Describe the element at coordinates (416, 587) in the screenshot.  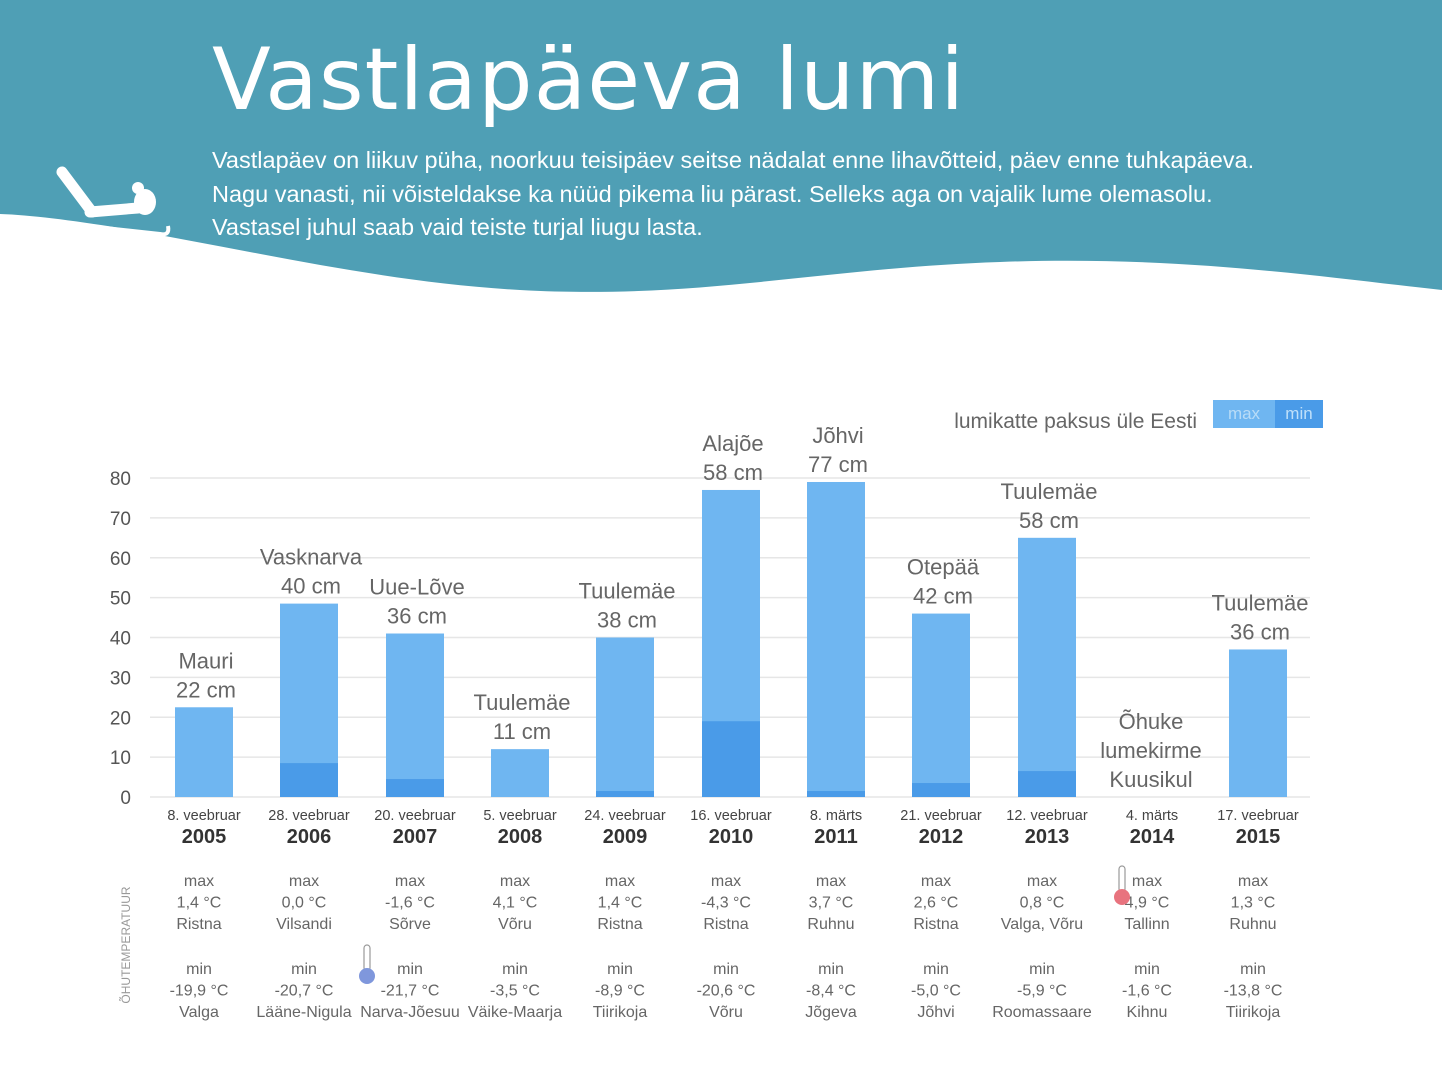
I see `bar-annotation: Uue-Lõve` at that location.